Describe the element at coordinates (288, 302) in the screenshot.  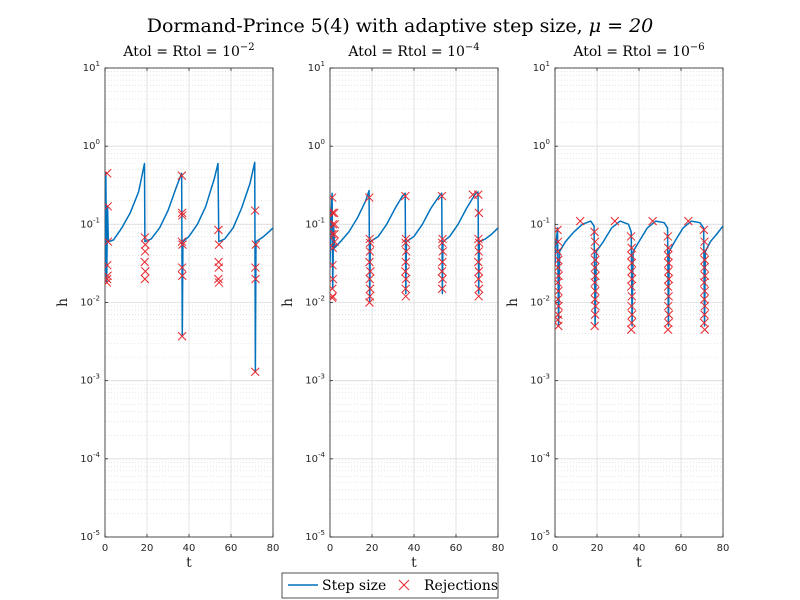
I see `y-axis-label: h` at that location.